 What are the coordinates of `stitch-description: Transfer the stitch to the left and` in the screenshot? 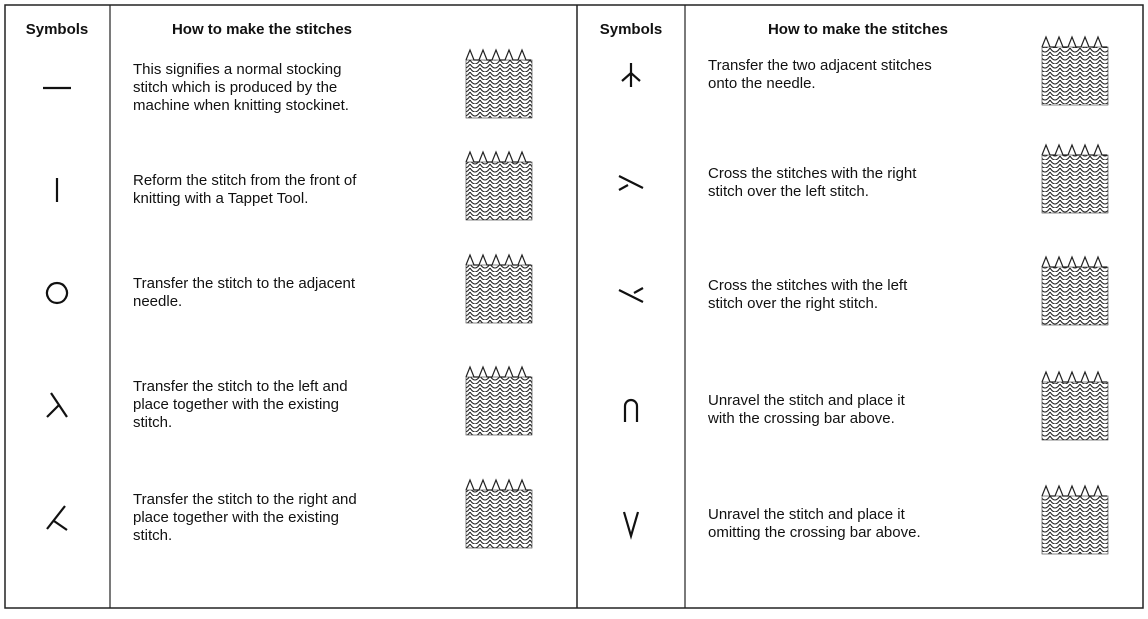 It's located at (240, 386).